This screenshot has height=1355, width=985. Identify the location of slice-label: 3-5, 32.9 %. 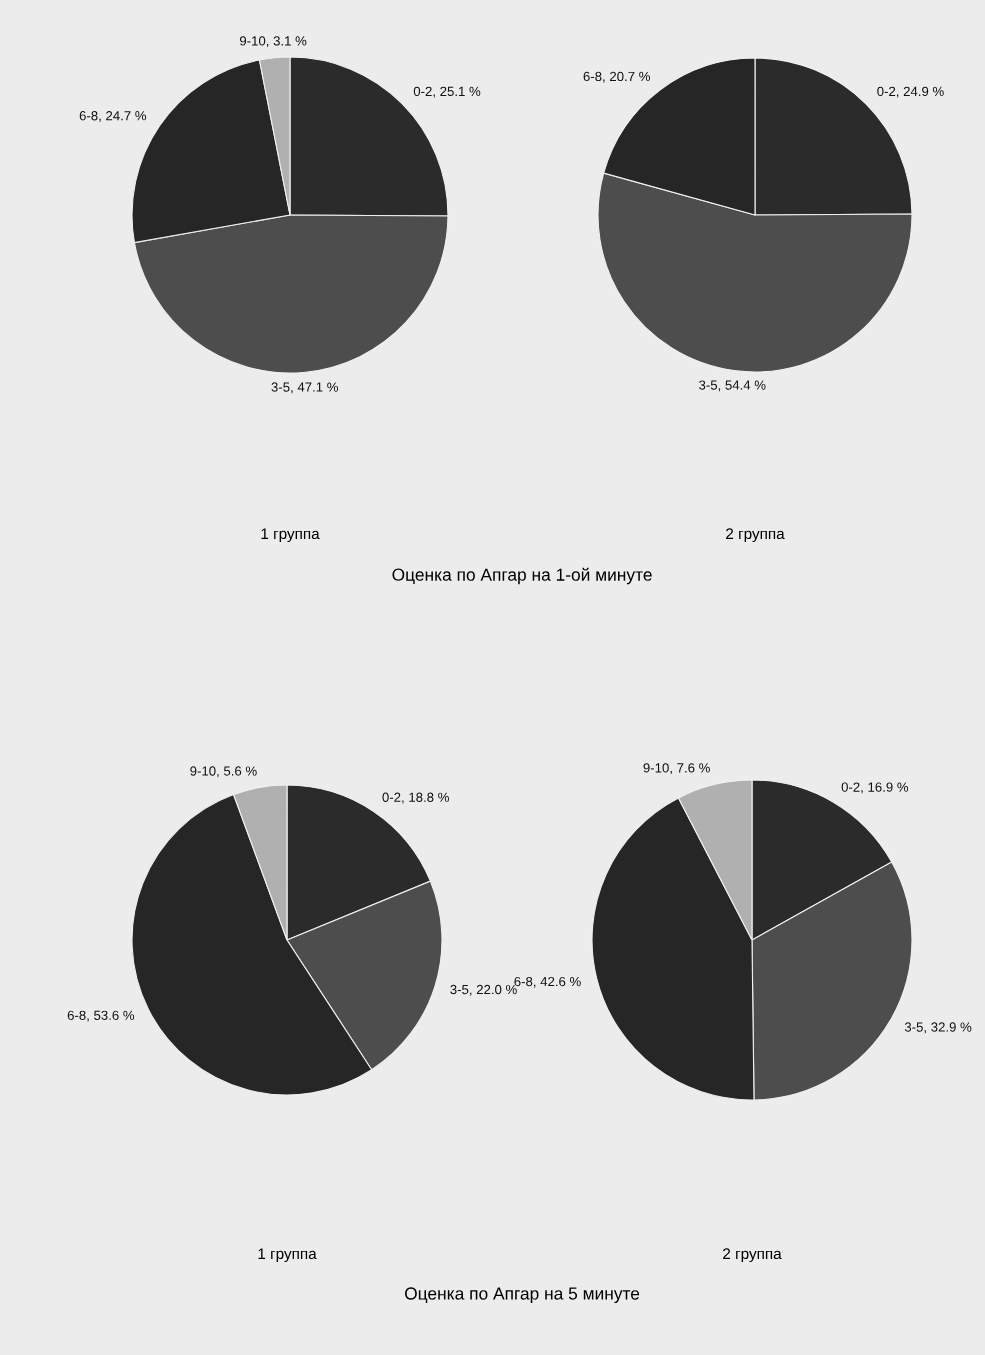
(938, 1028).